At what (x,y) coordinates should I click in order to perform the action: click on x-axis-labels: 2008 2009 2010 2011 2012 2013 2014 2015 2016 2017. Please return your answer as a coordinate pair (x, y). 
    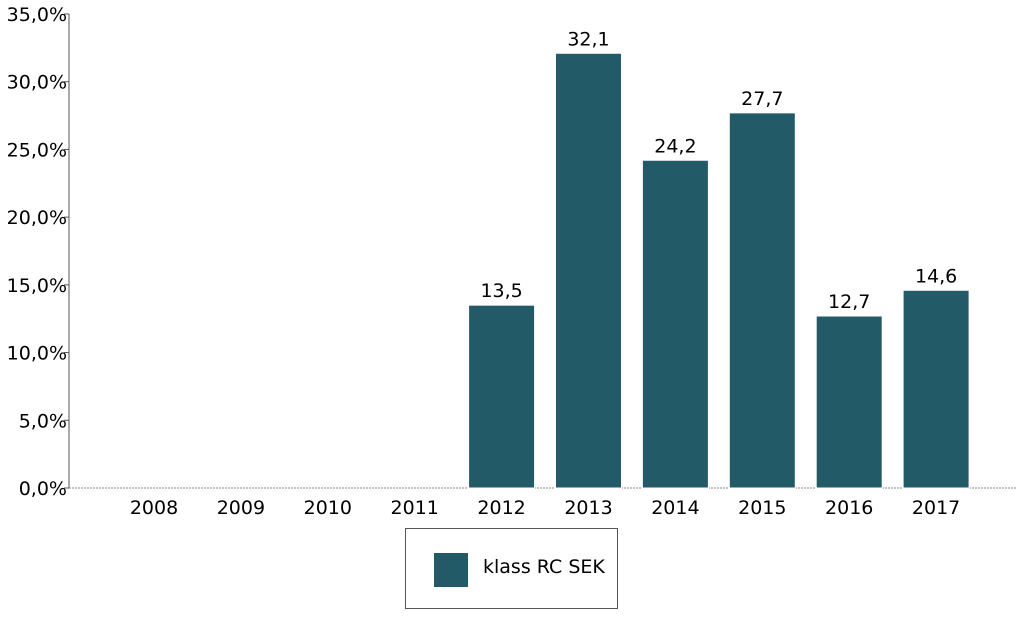
    Looking at the image, I should click on (545, 508).